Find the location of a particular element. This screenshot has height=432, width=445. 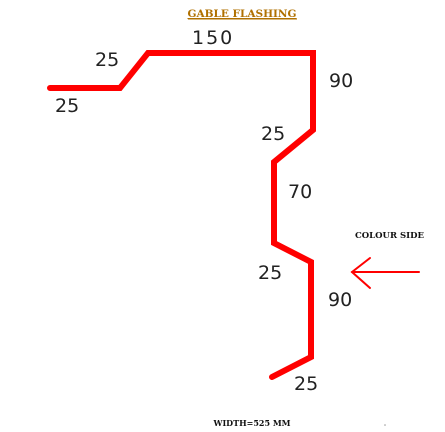

dim-middle: 70 is located at coordinates (300, 192).